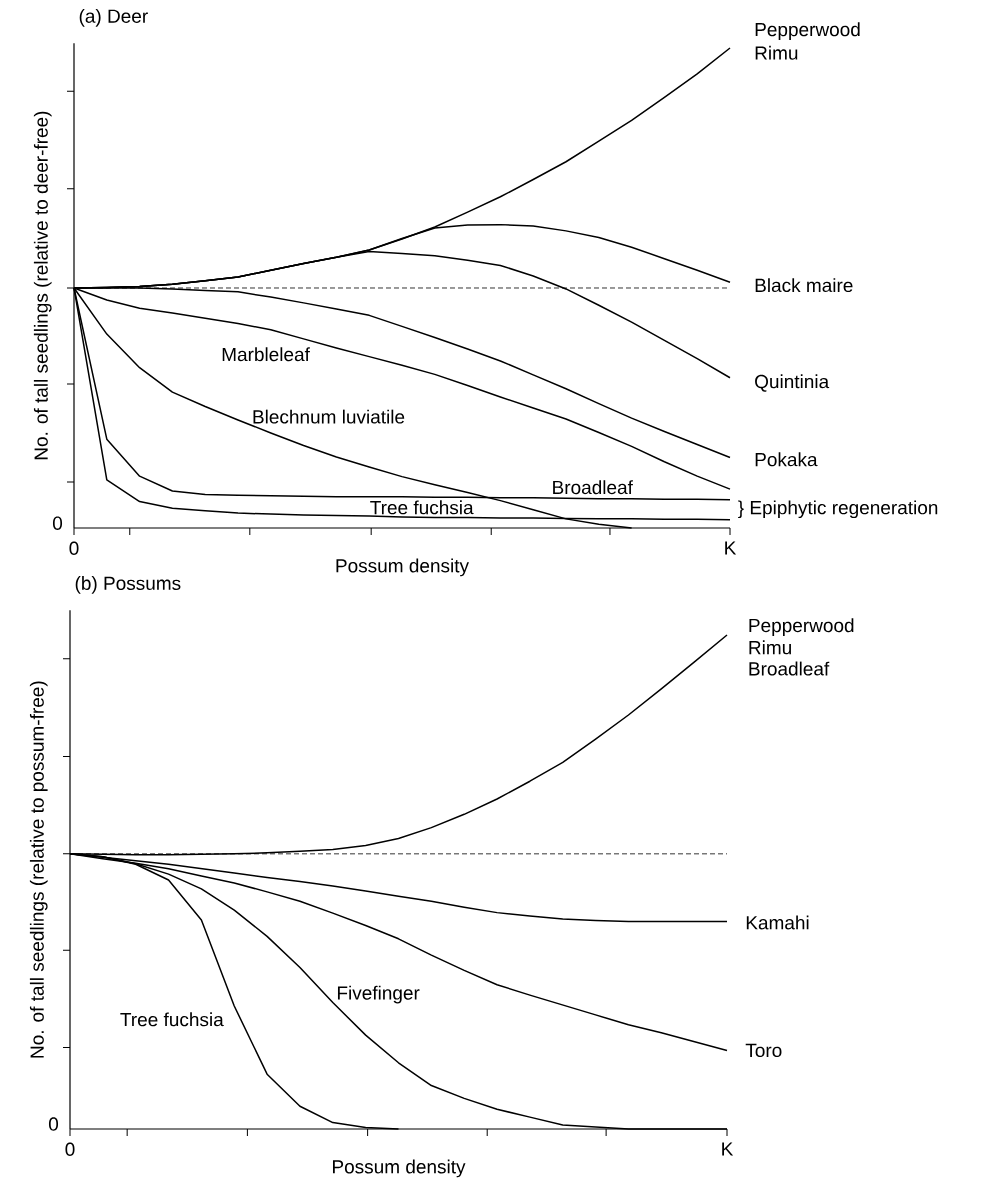 Image resolution: width=982 pixels, height=1185 pixels. Describe the element at coordinates (329, 416) in the screenshot. I see `series-label: Blechnum luviatile` at that location.